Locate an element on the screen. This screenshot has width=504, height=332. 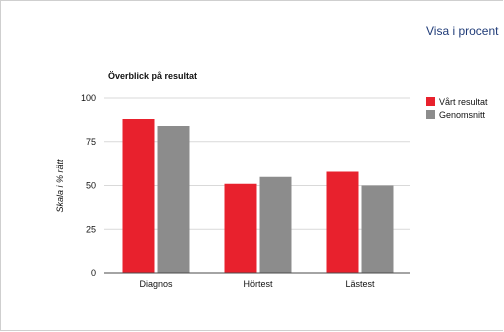
chart-title: Överblick på resultat is located at coordinates (152, 76).